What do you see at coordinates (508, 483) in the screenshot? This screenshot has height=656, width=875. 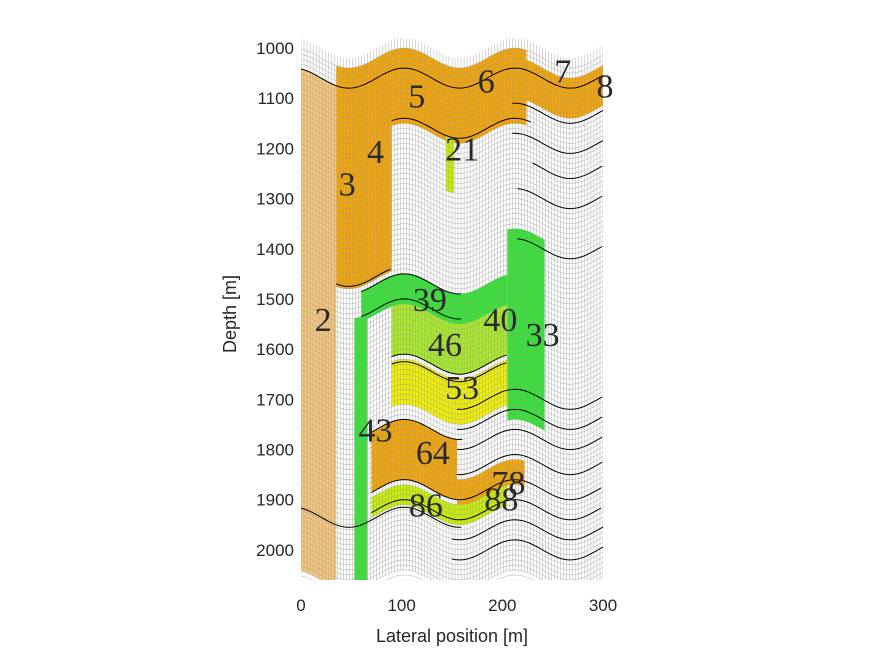 I see `cell-label: 78` at bounding box center [508, 483].